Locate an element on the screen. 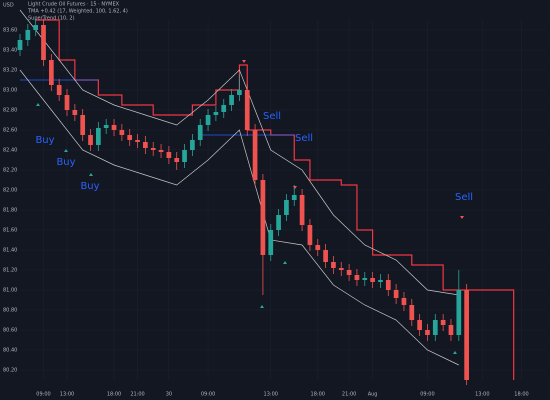 Image resolution: width=550 pixels, height=400 pixels. y-tick-label: 80.80 is located at coordinates (10, 311).